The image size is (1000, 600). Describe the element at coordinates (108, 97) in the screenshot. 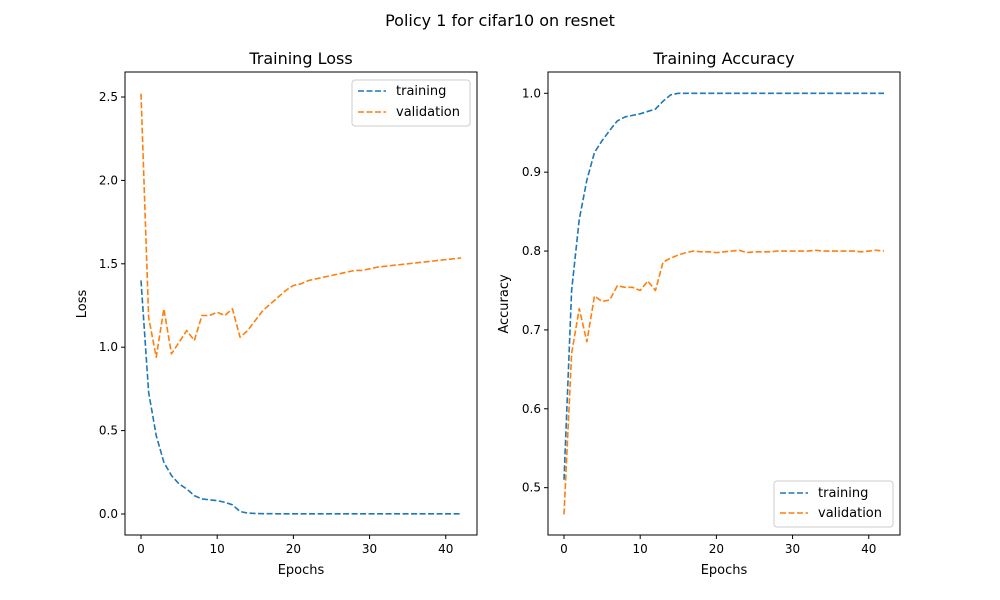

I see `loss-y-tick-label: 2.5` at that location.